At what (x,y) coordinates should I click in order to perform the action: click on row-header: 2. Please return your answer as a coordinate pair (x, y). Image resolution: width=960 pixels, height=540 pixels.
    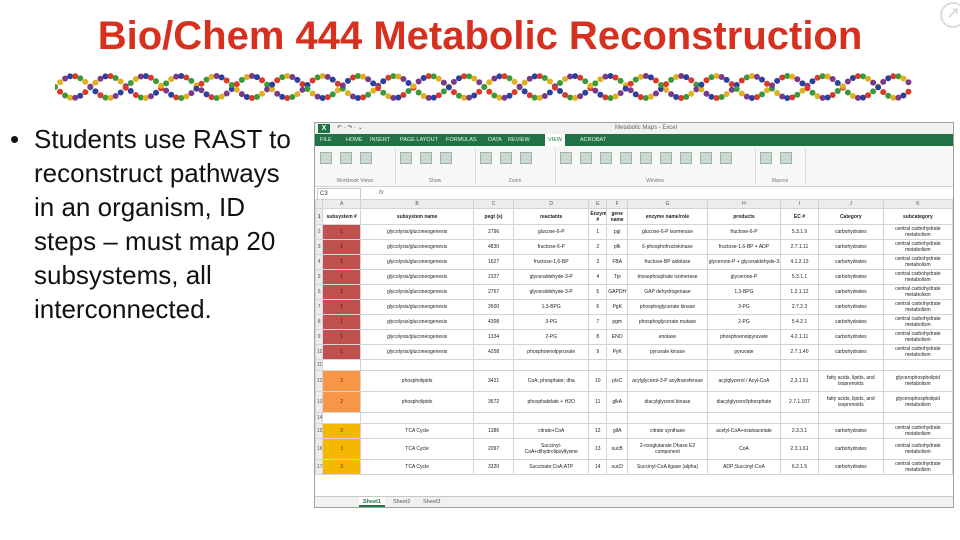
    Looking at the image, I should click on (319, 232).